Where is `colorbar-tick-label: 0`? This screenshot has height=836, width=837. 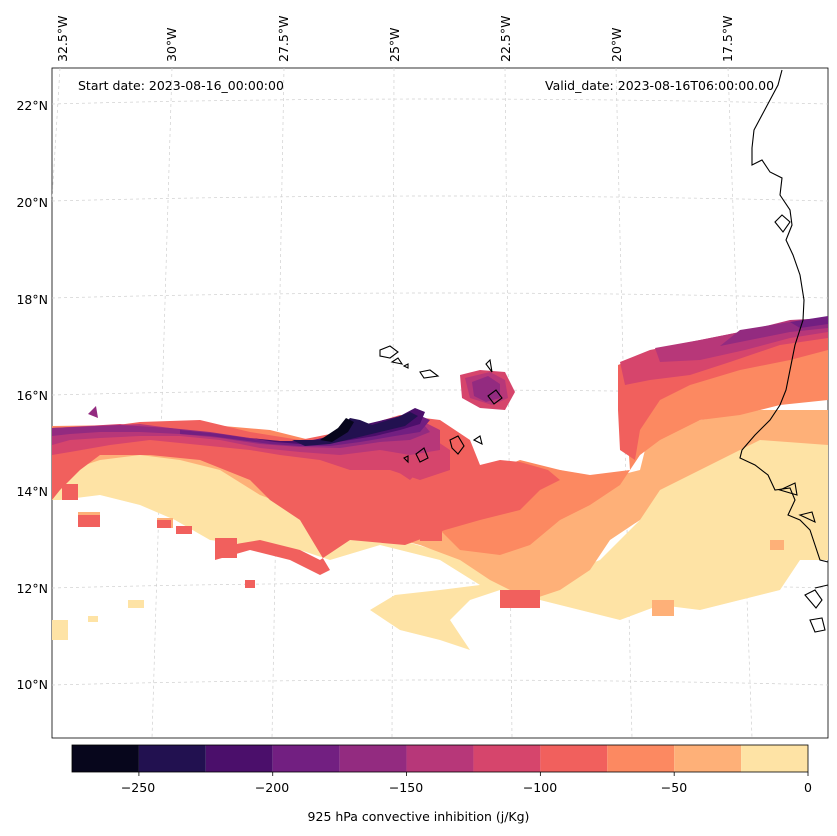
colorbar-tick-label: 0 is located at coordinates (808, 787).